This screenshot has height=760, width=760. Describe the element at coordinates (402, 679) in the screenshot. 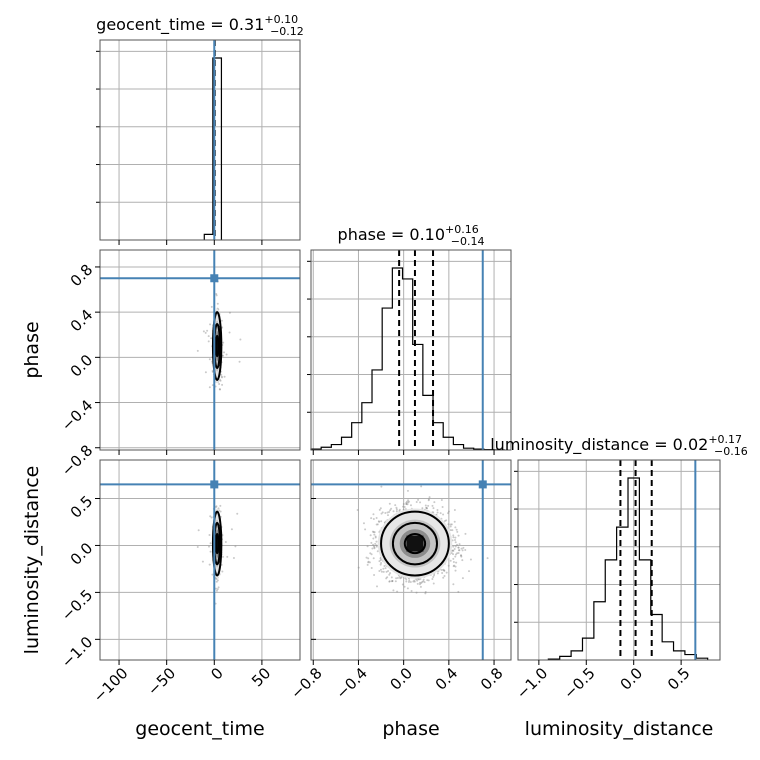

I see `x-tick-label: 0.0` at that location.